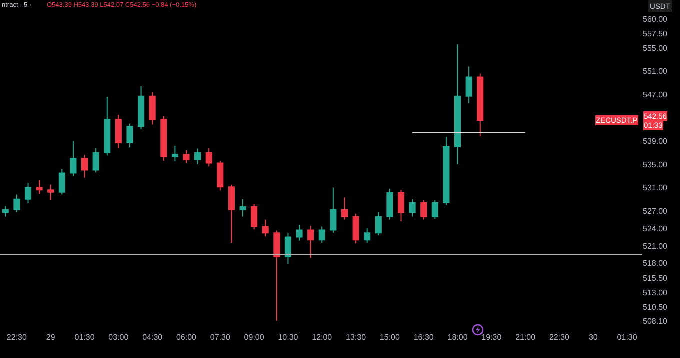 The height and width of the screenshot is (358, 680). I want to click on y-tick-label: 539.00, so click(655, 141).